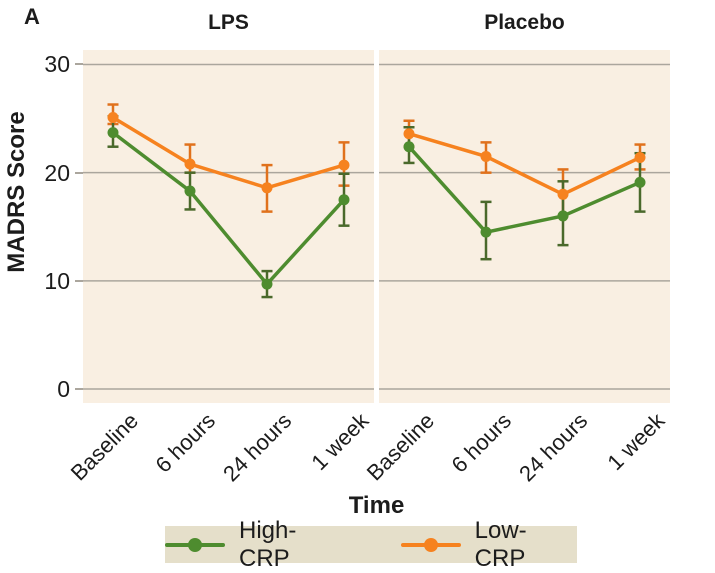 The image size is (715, 573). What do you see at coordinates (16, 192) in the screenshot?
I see `y-axis-label: MADRS Score` at bounding box center [16, 192].